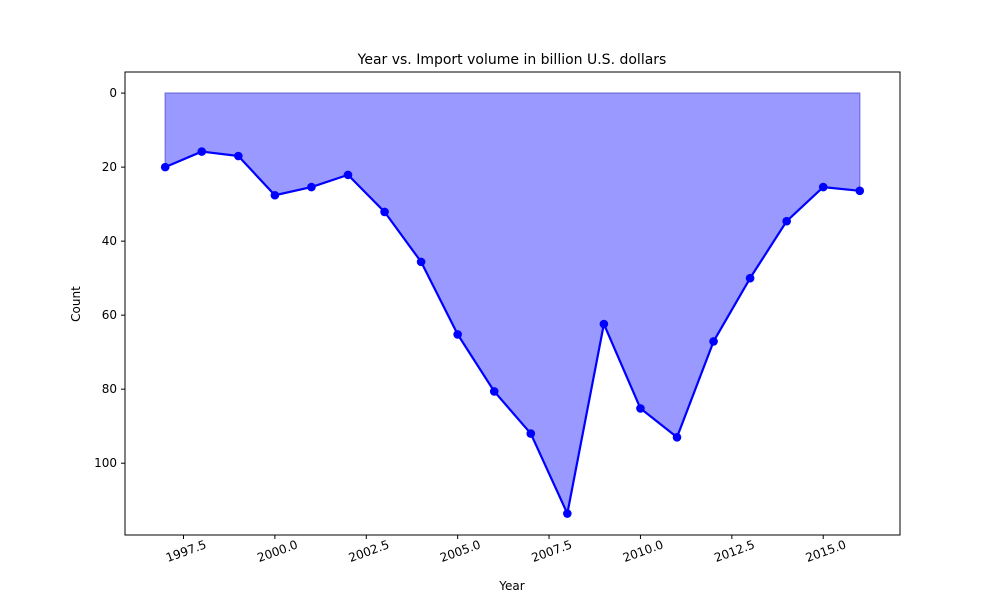 The image size is (1000, 600). Describe the element at coordinates (109, 278) in the screenshot. I see `y-axis: 0 20 40 60 80 100` at that location.